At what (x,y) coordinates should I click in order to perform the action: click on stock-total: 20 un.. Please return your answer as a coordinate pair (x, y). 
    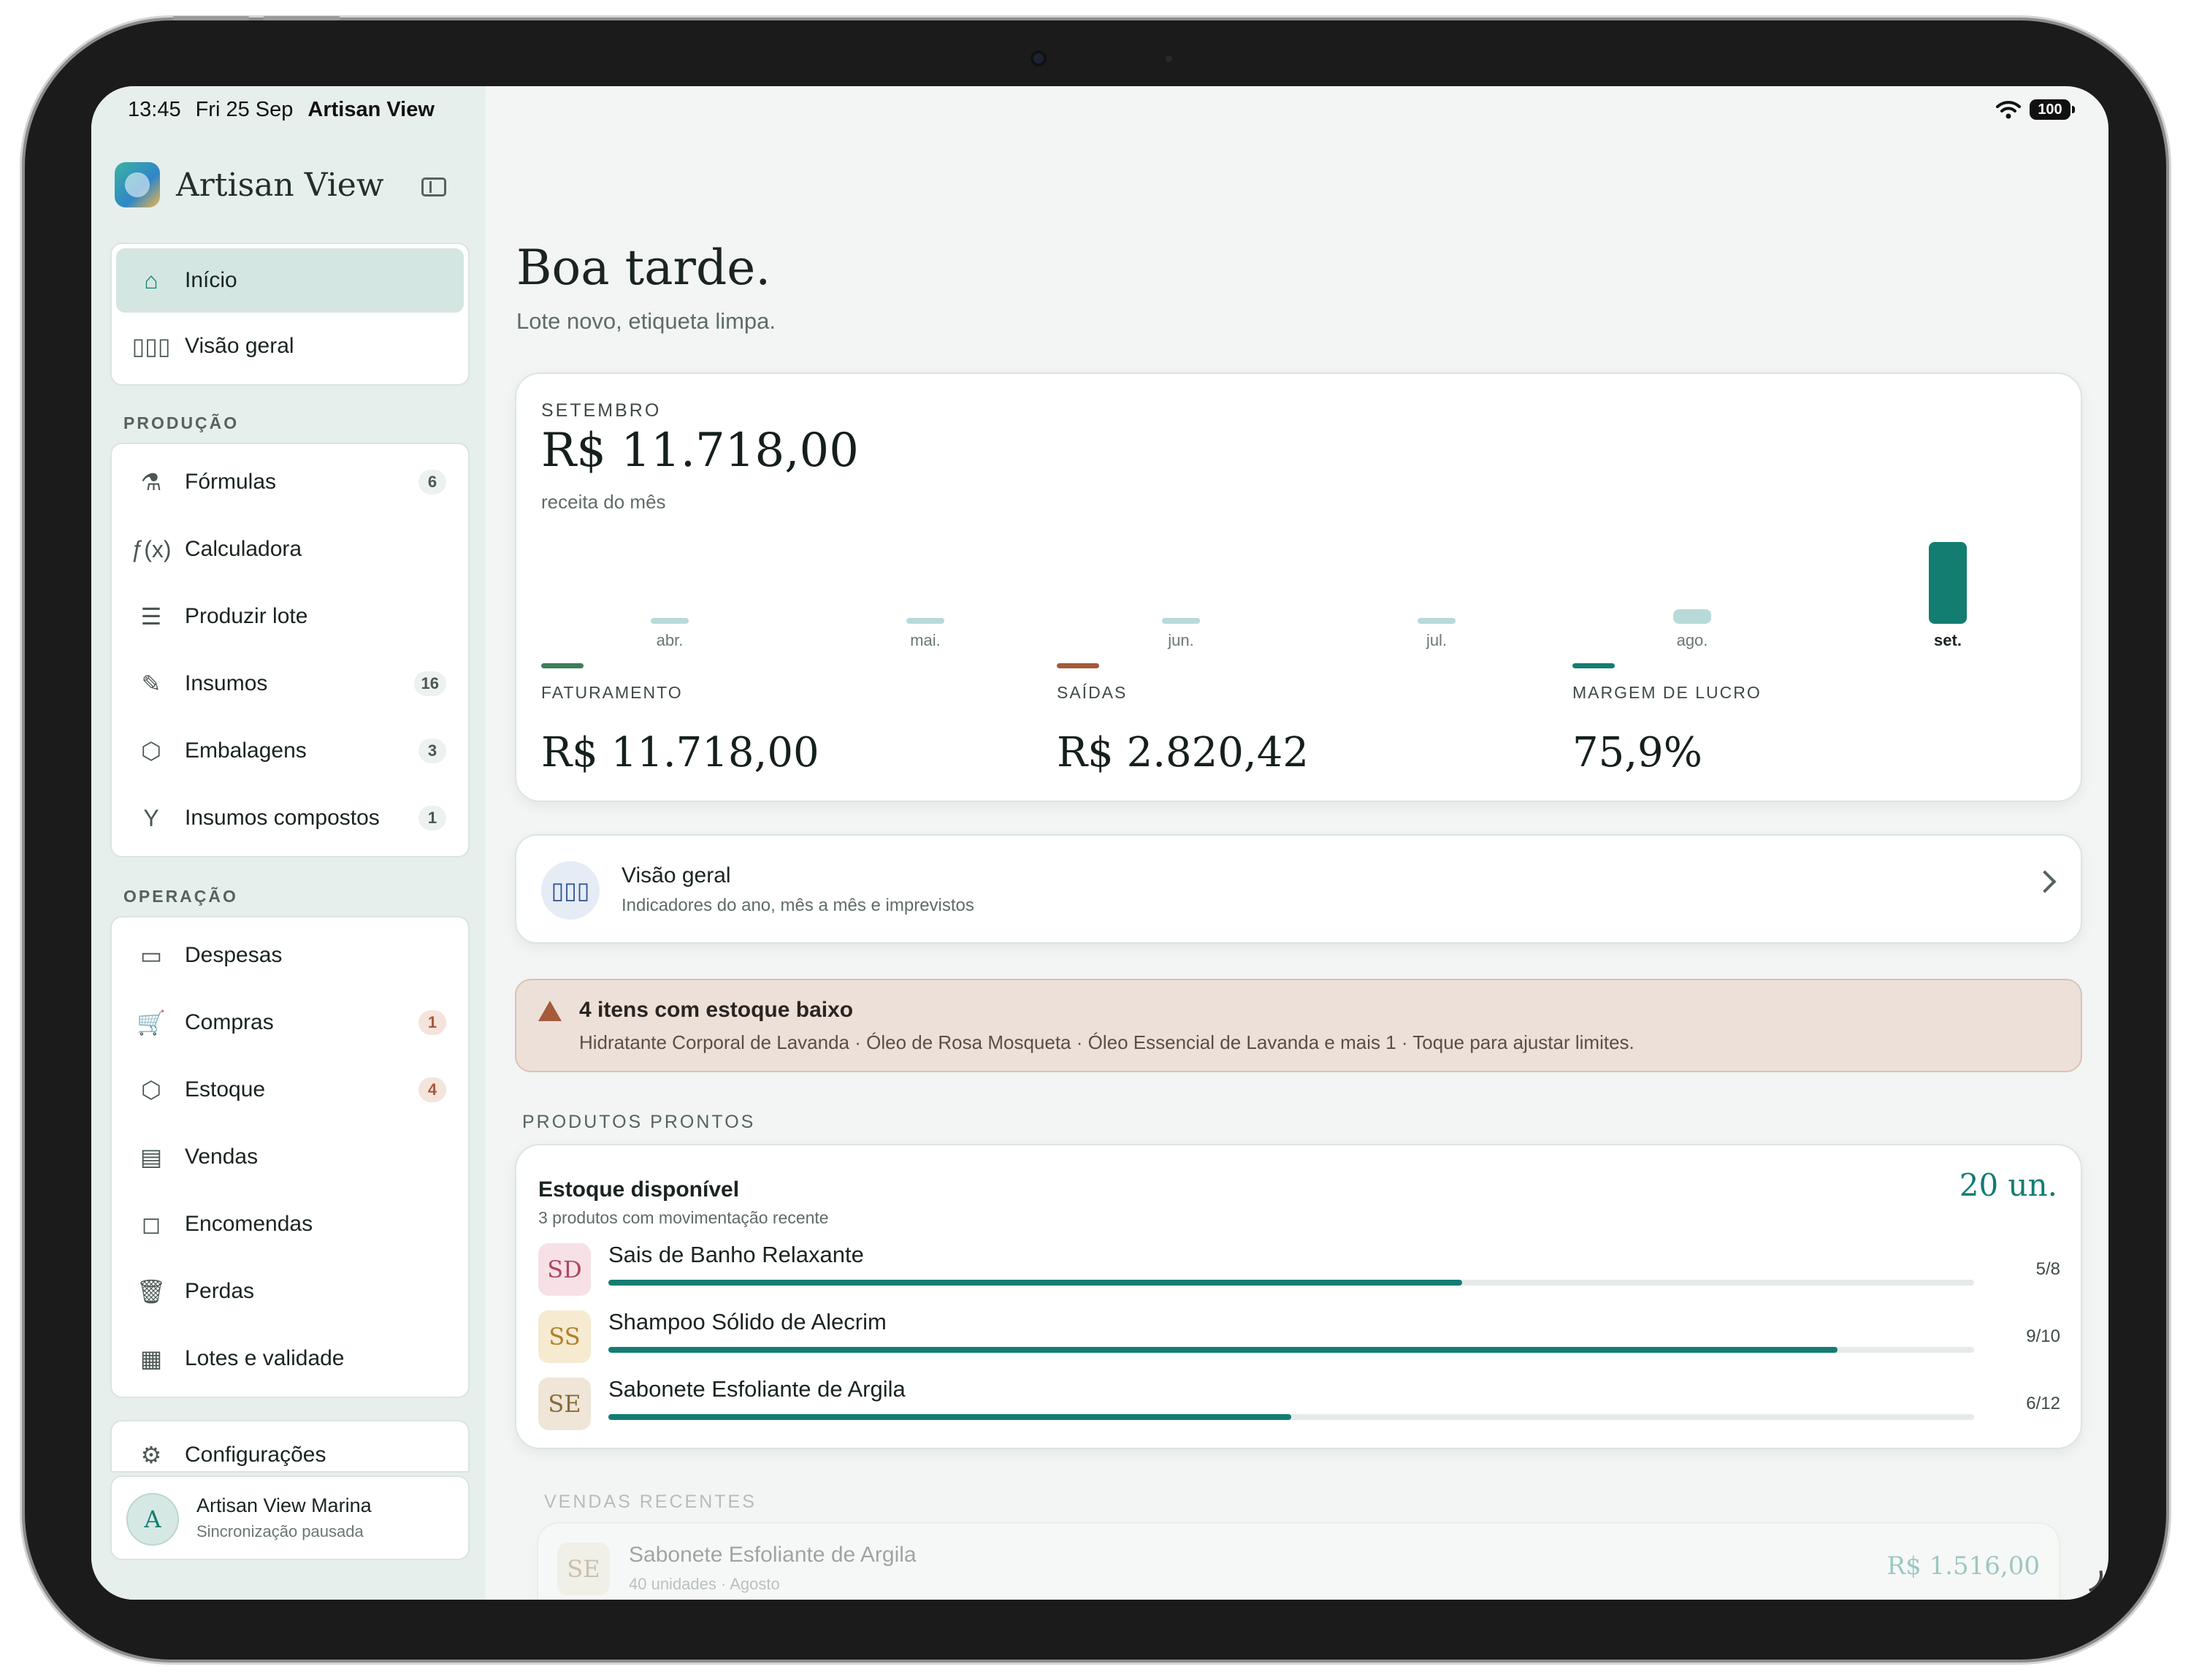
    Looking at the image, I should click on (2008, 1185).